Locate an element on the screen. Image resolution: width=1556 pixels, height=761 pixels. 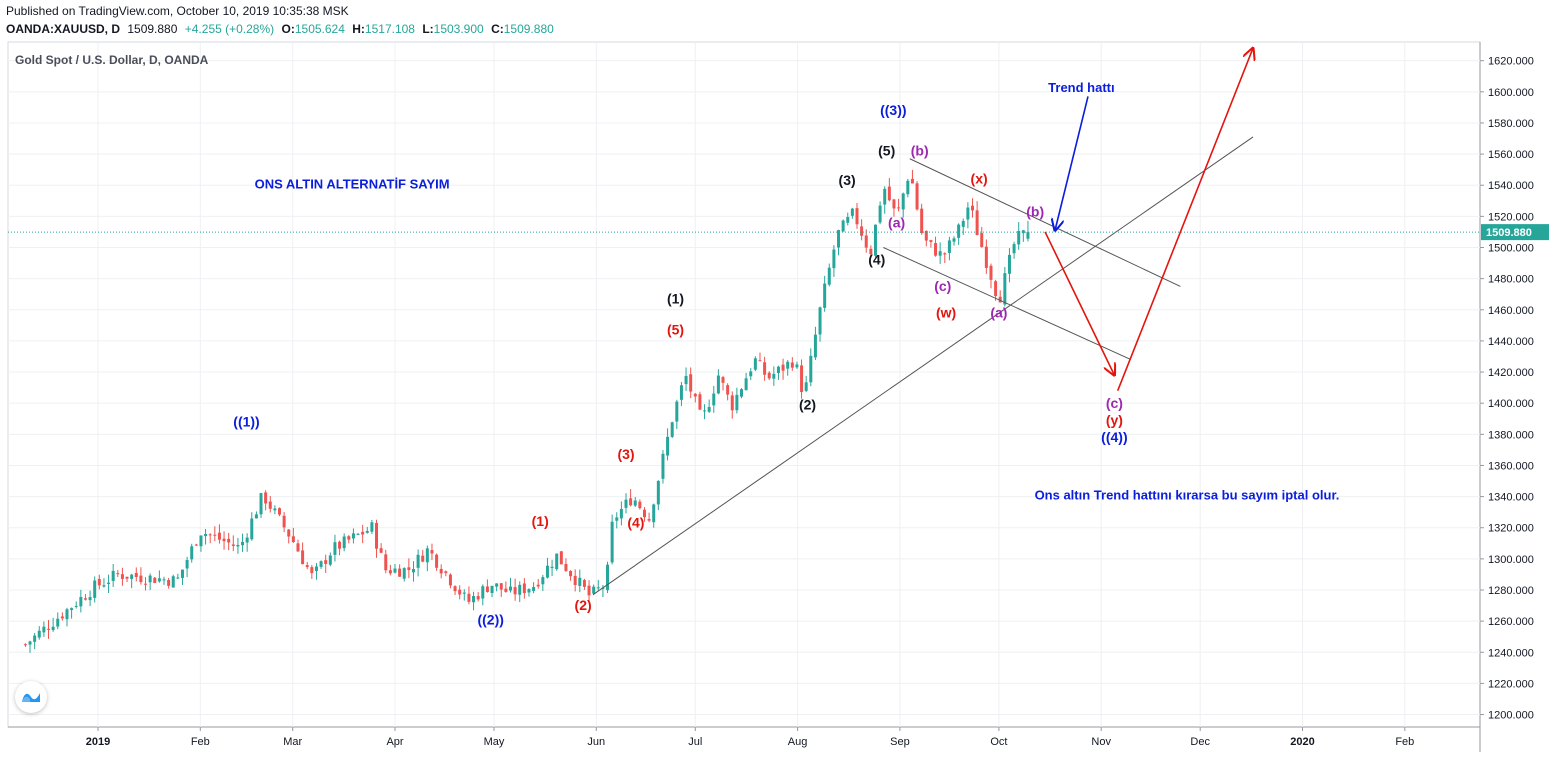
time-tick-label: Feb is located at coordinates (200, 742).